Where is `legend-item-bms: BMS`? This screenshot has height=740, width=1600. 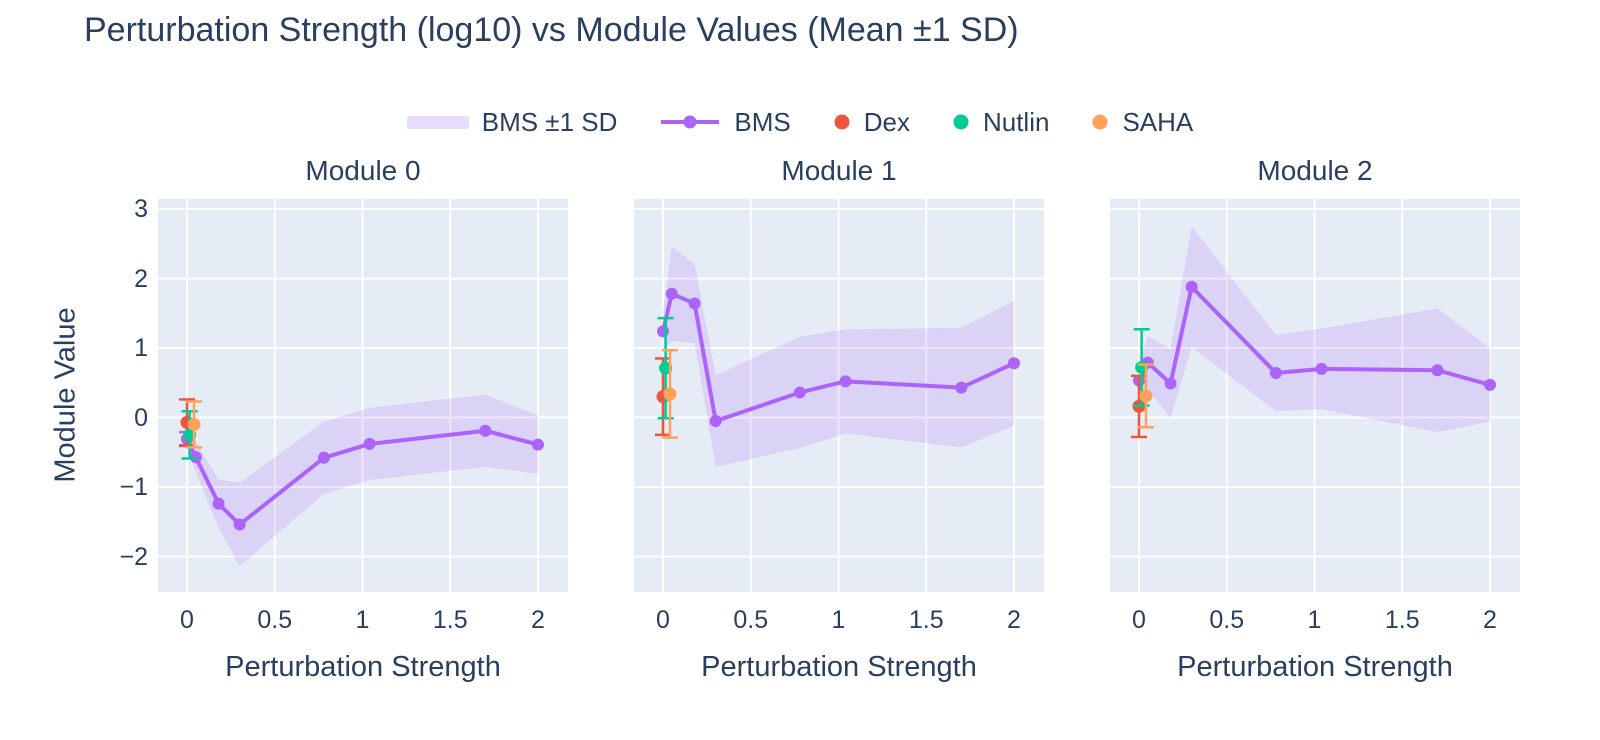
legend-item-bms: BMS is located at coordinates (725, 122).